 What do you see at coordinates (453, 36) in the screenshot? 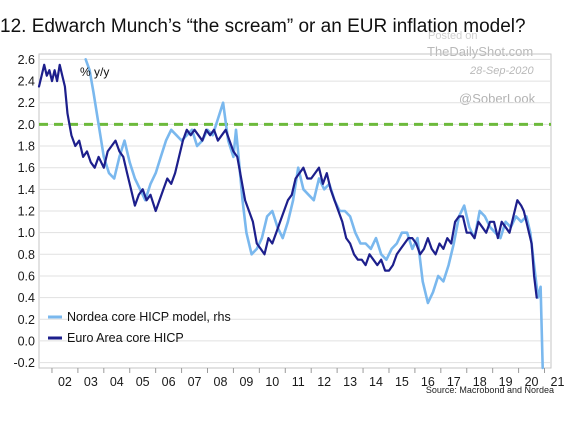
I see `watermark-posted: Posted on` at bounding box center [453, 36].